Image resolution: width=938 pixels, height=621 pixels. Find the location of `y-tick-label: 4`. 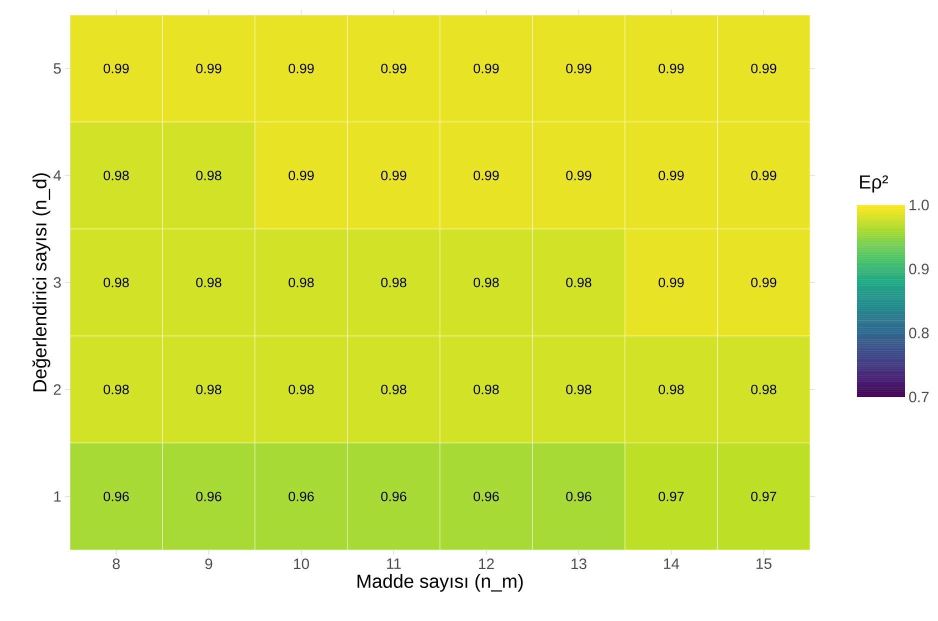

y-tick-label: 4 is located at coordinates (57, 175).